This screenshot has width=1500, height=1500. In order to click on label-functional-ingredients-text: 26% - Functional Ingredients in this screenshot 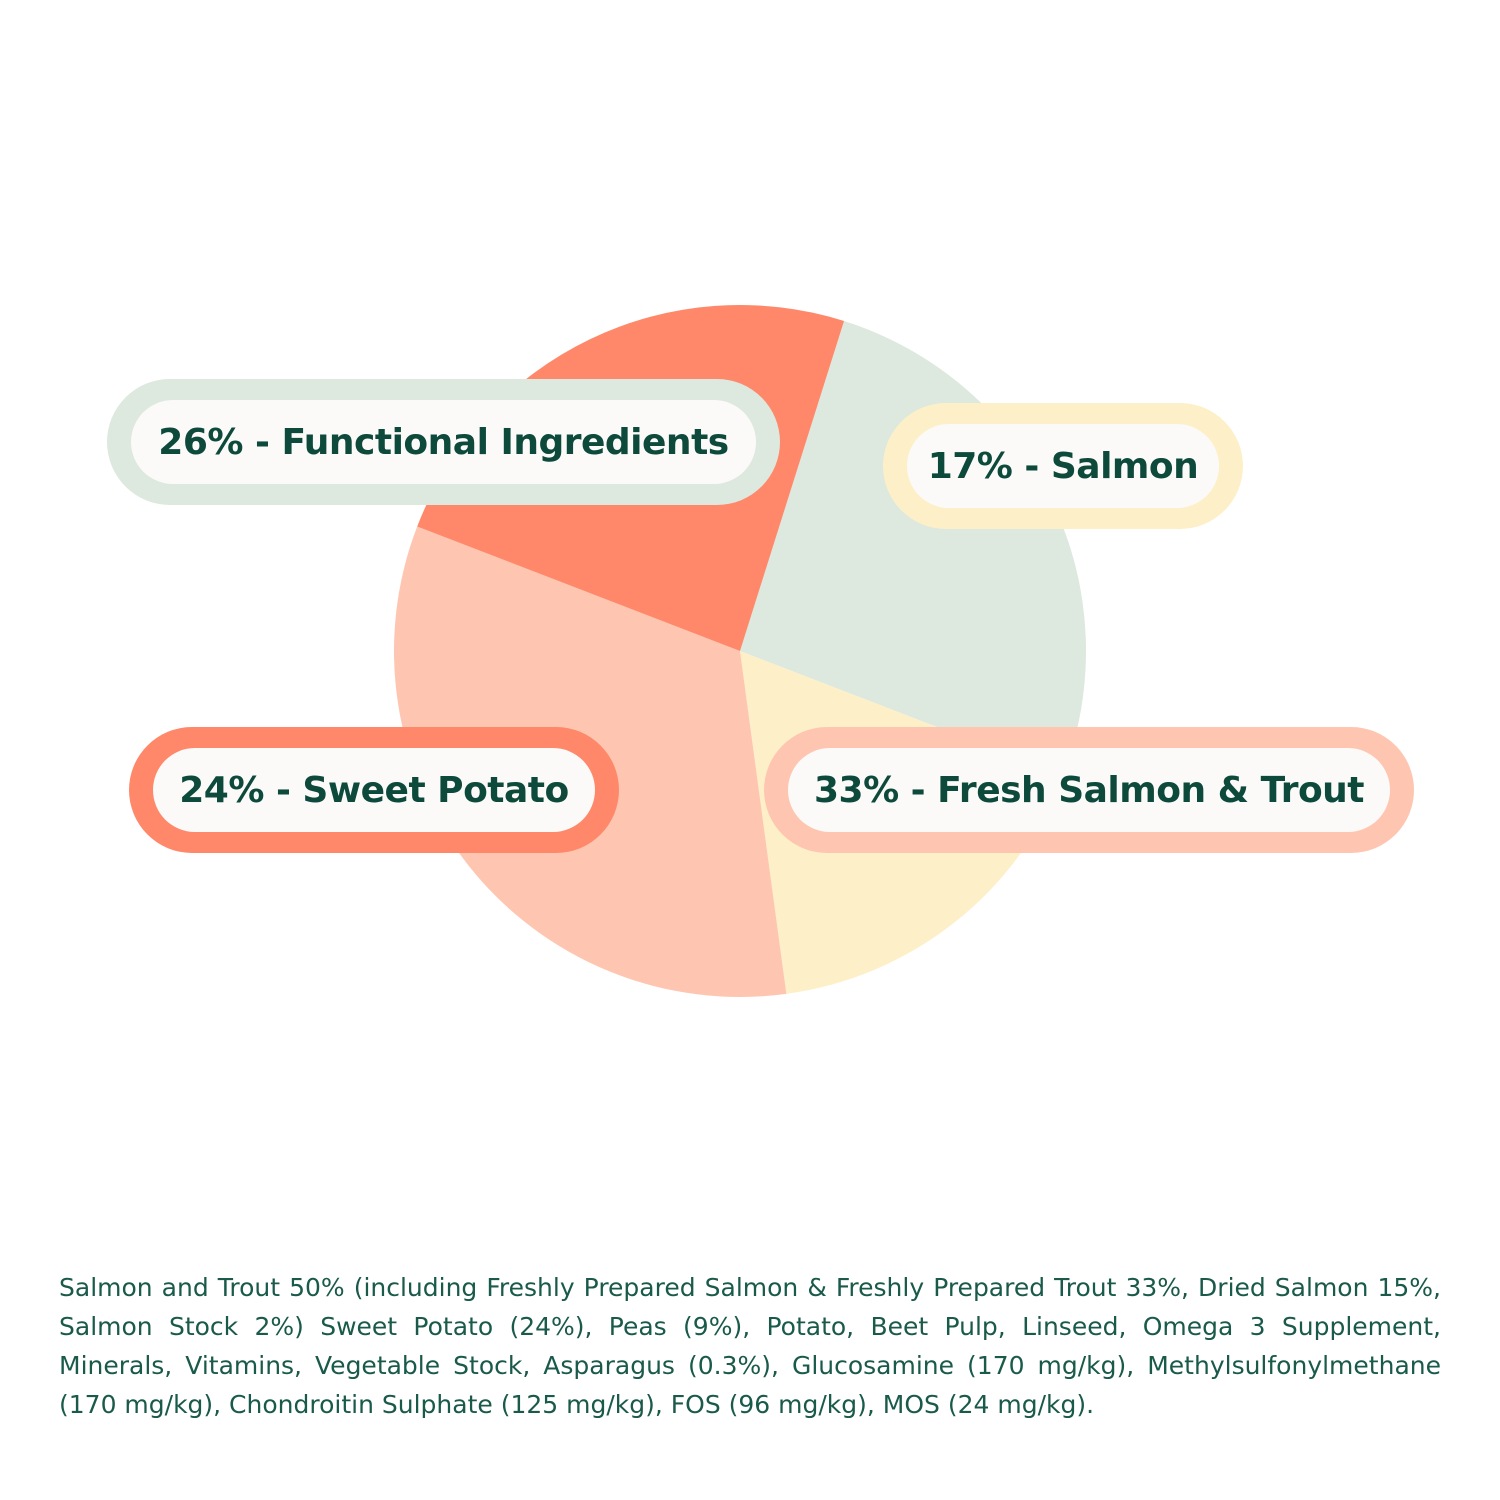, I will do `click(443, 442)`.